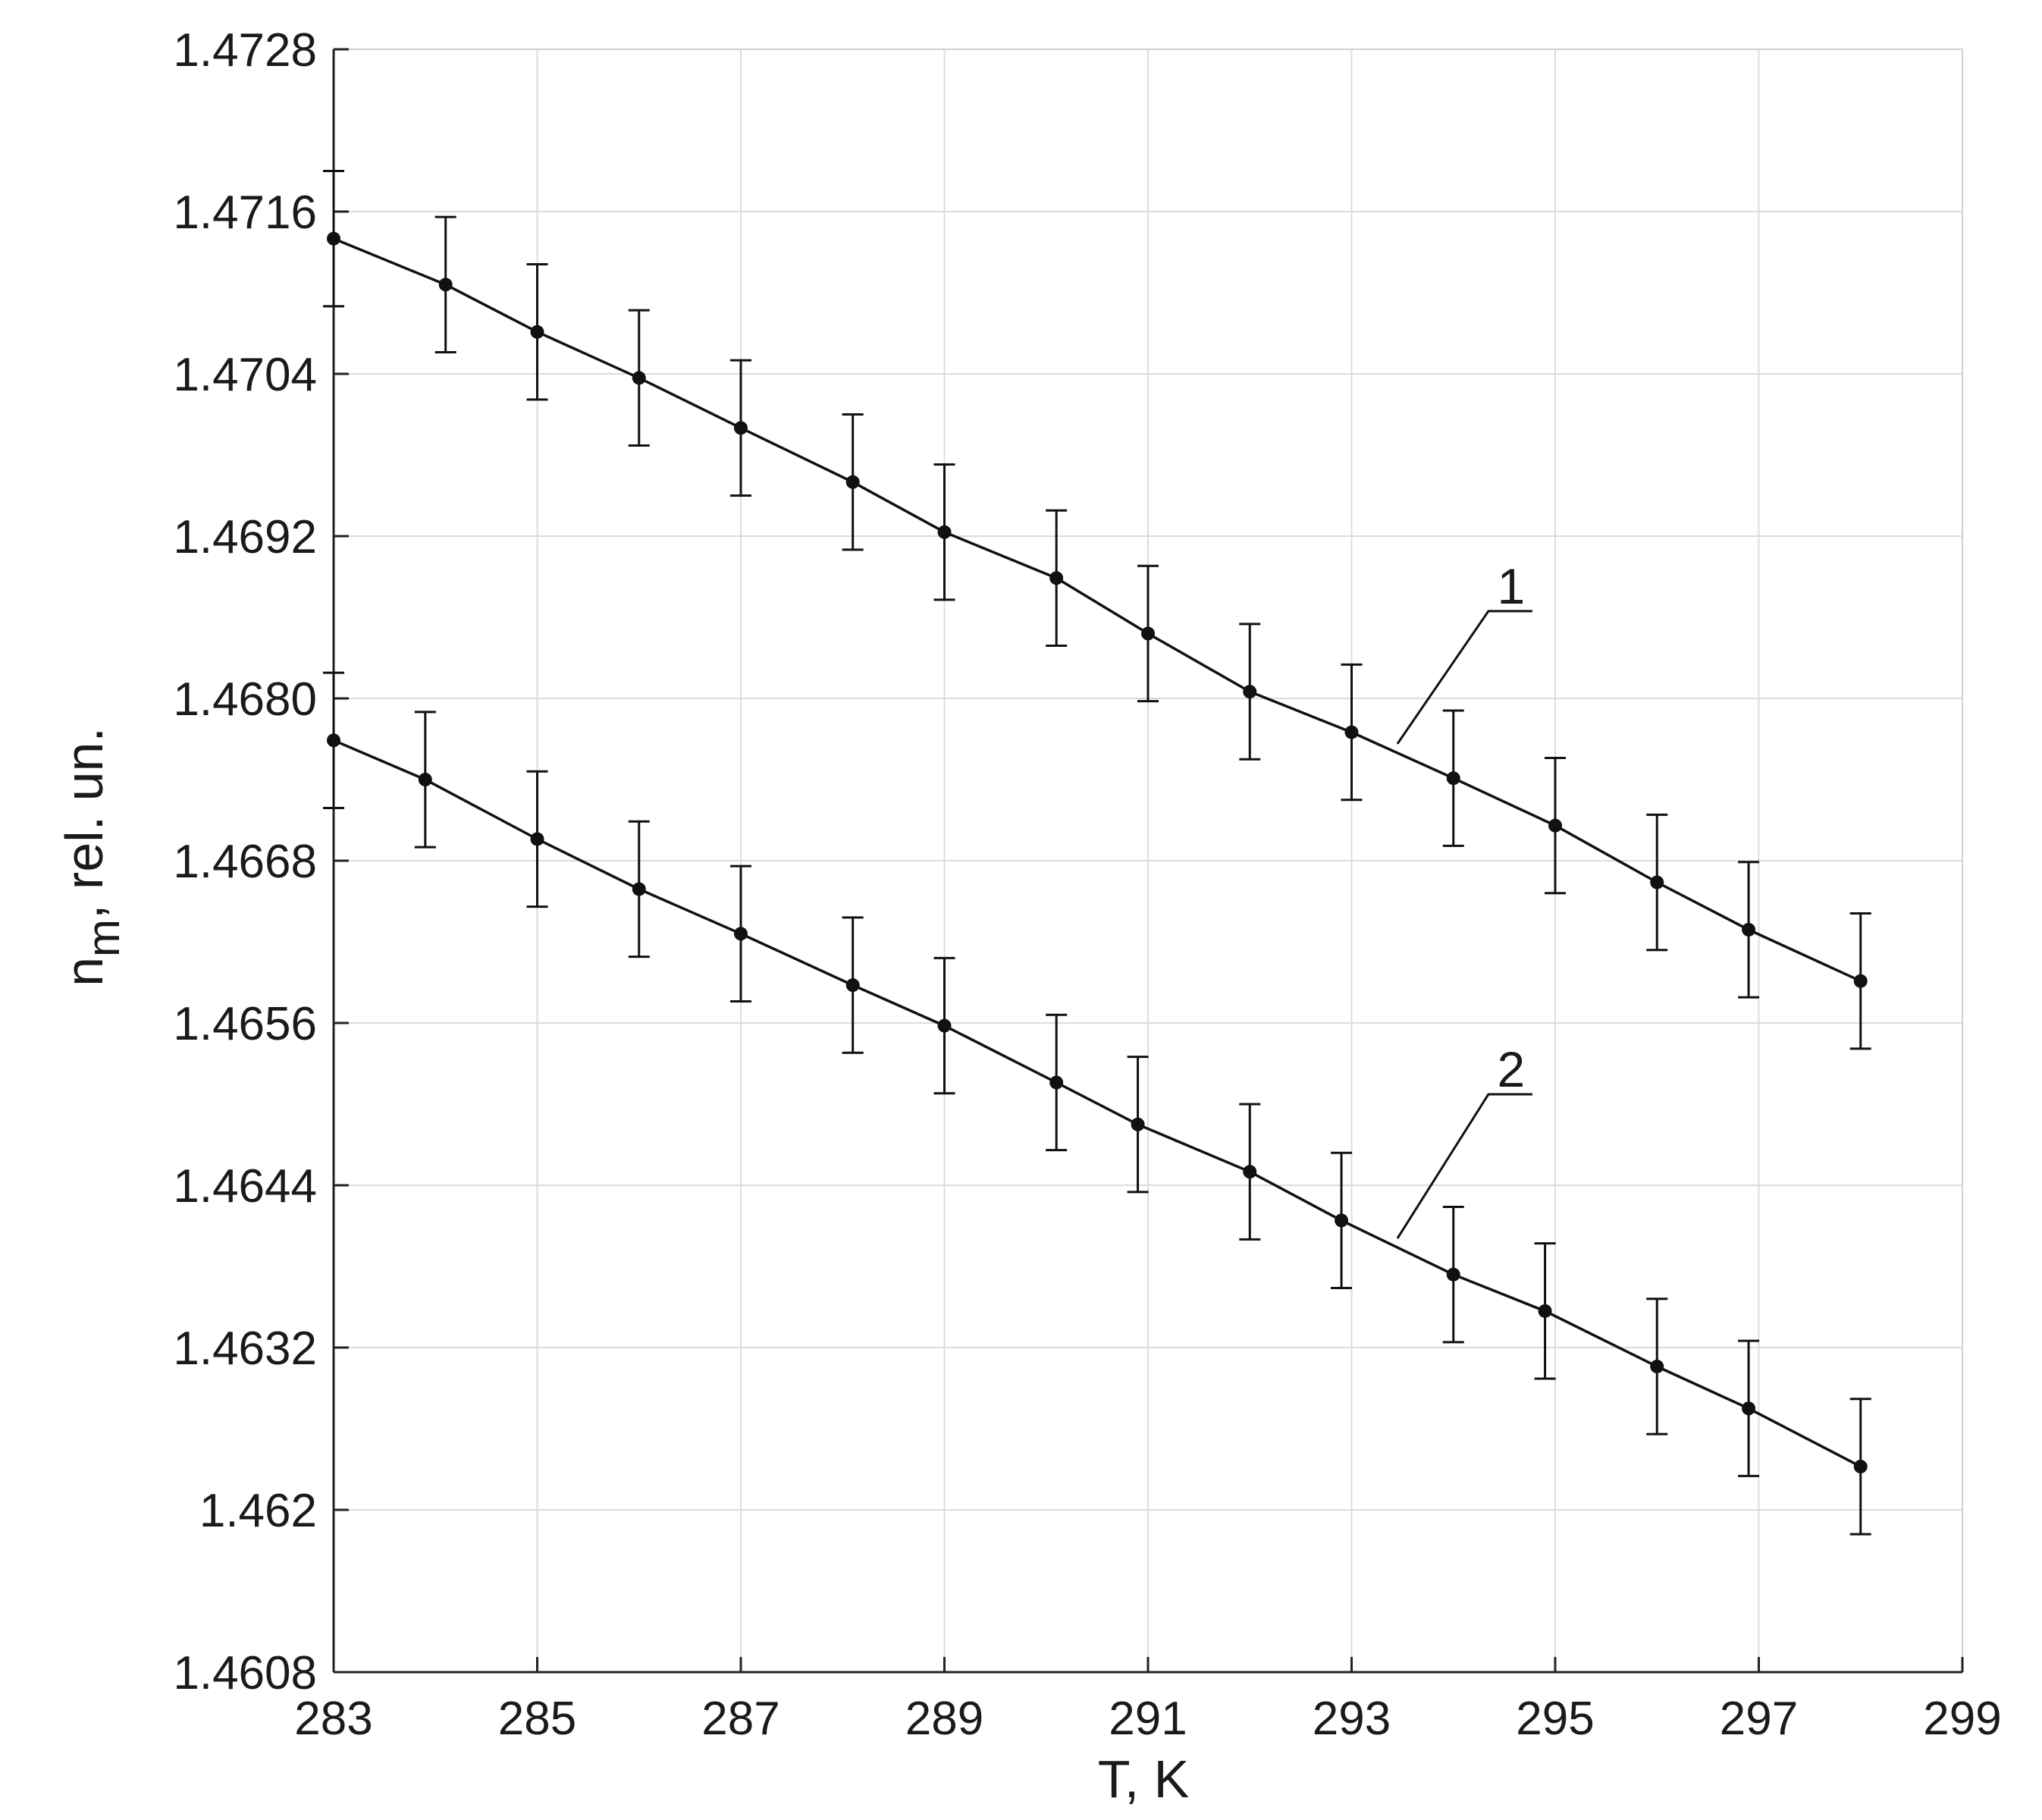 The height and width of the screenshot is (1820, 2042). I want to click on x-tick-label: 285, so click(537, 1719).